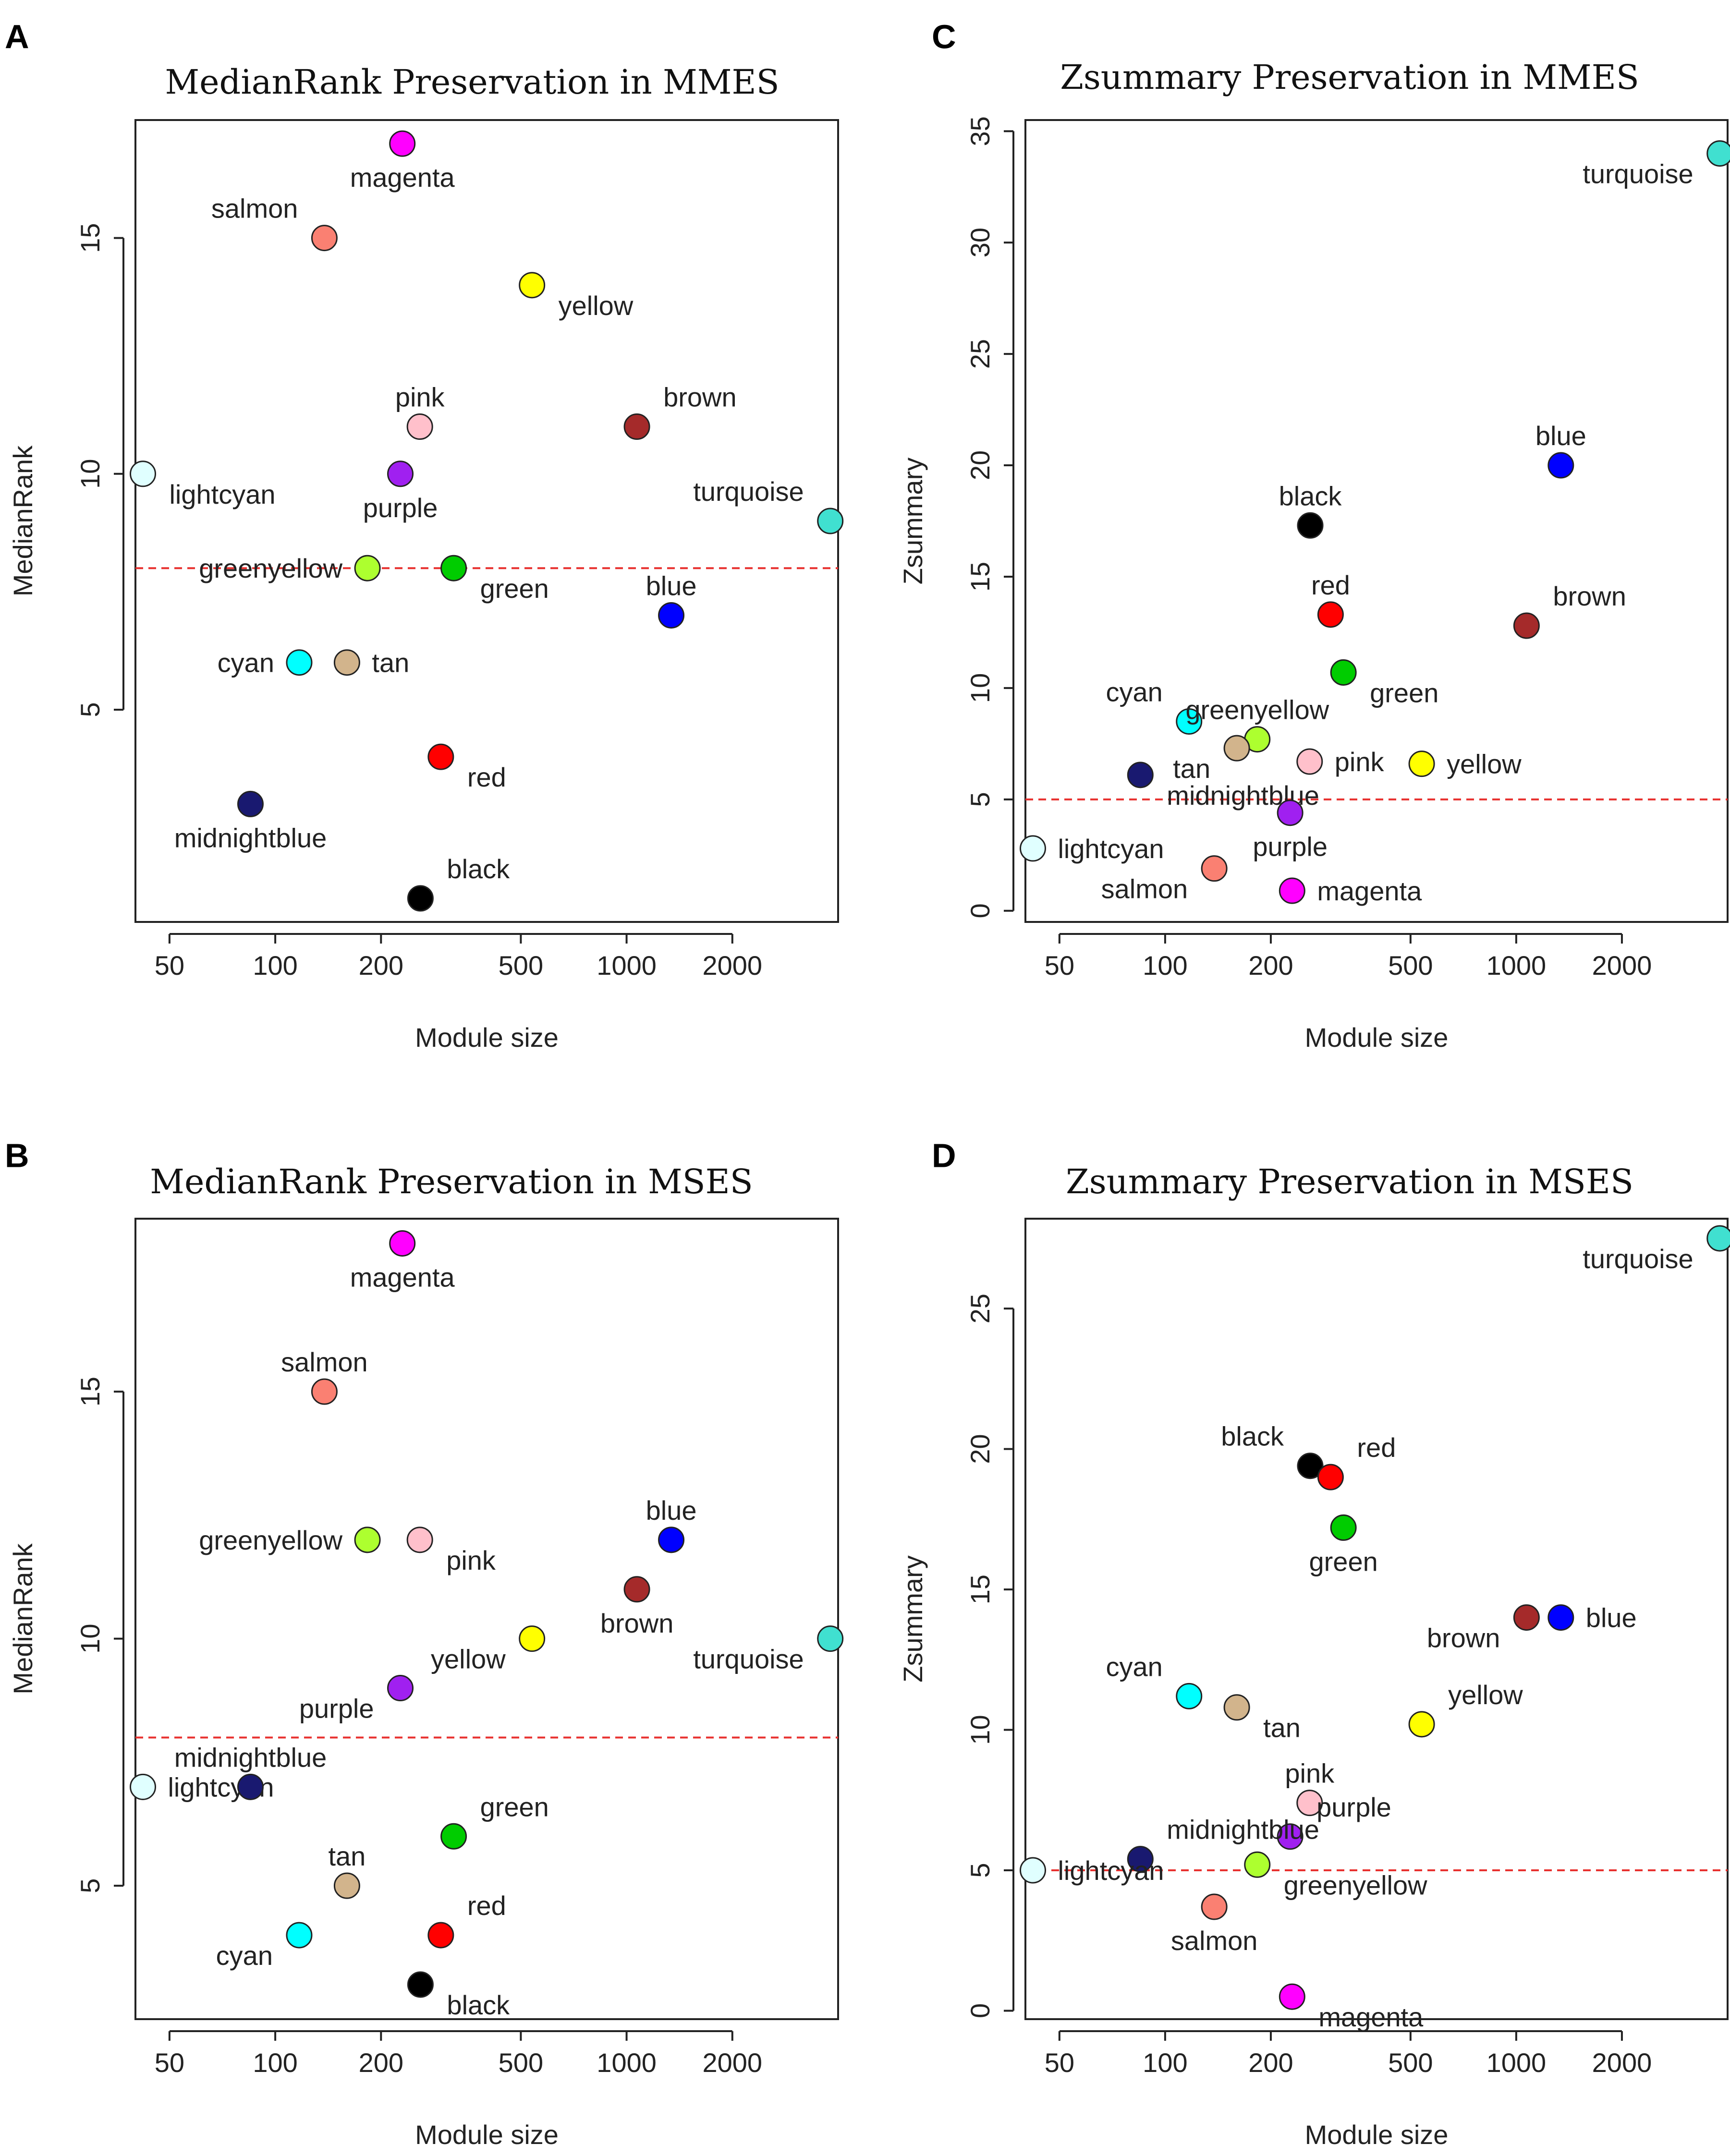  I want to click on x-tick-label: 50, so click(169, 2062).